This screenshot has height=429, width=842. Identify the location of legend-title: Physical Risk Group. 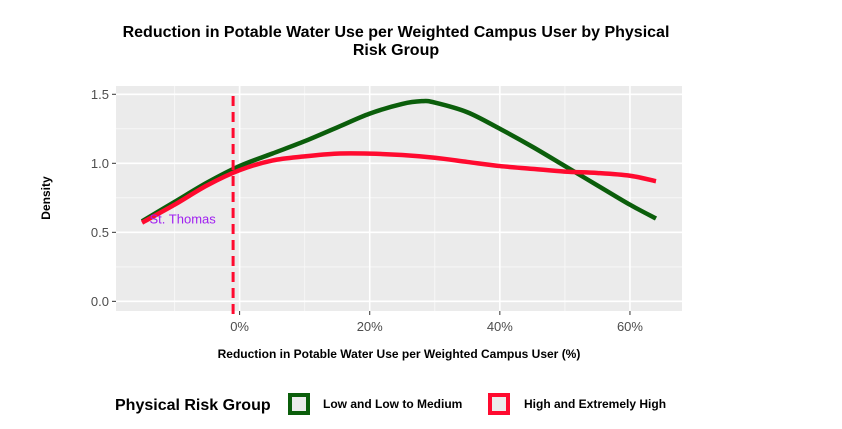
(193, 405).